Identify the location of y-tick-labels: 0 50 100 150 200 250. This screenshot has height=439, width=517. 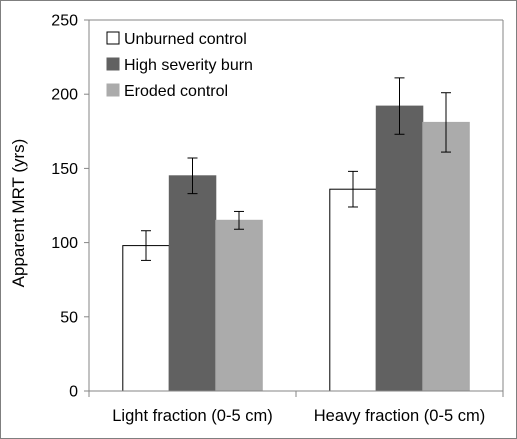
(64, 207).